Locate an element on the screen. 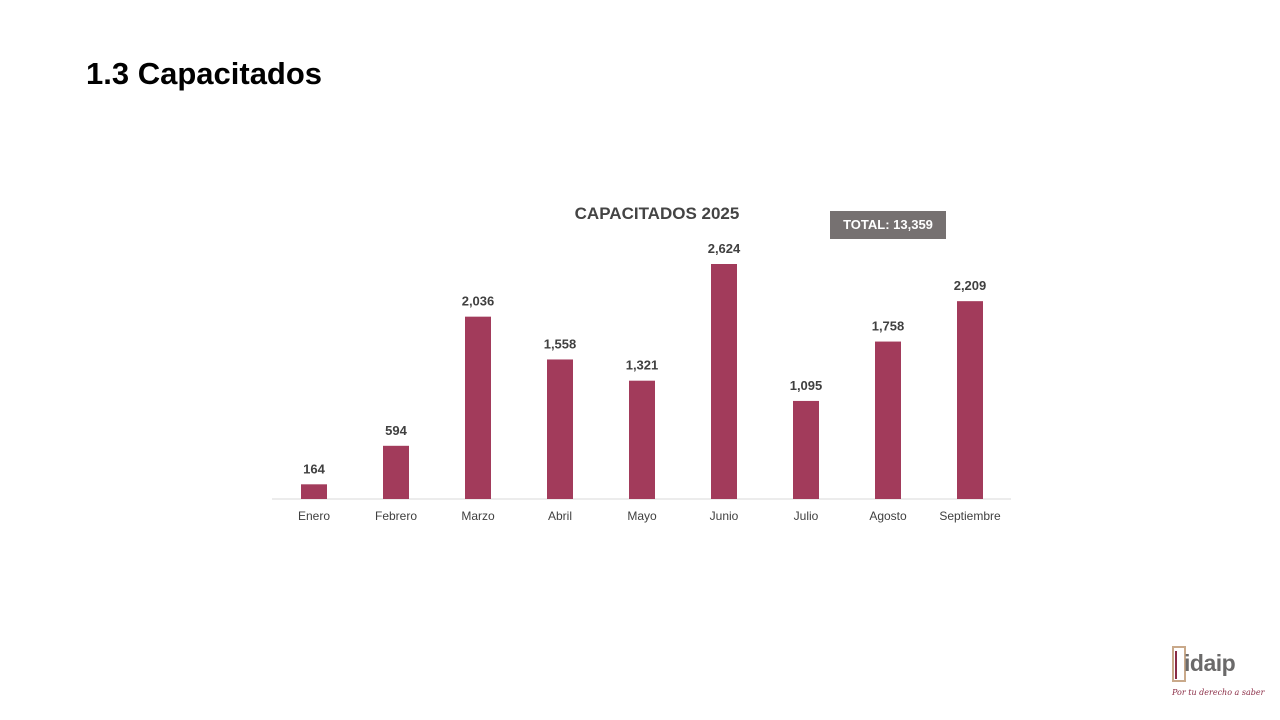 This screenshot has height=720, width=1280. bar-agosto is located at coordinates (888, 420).